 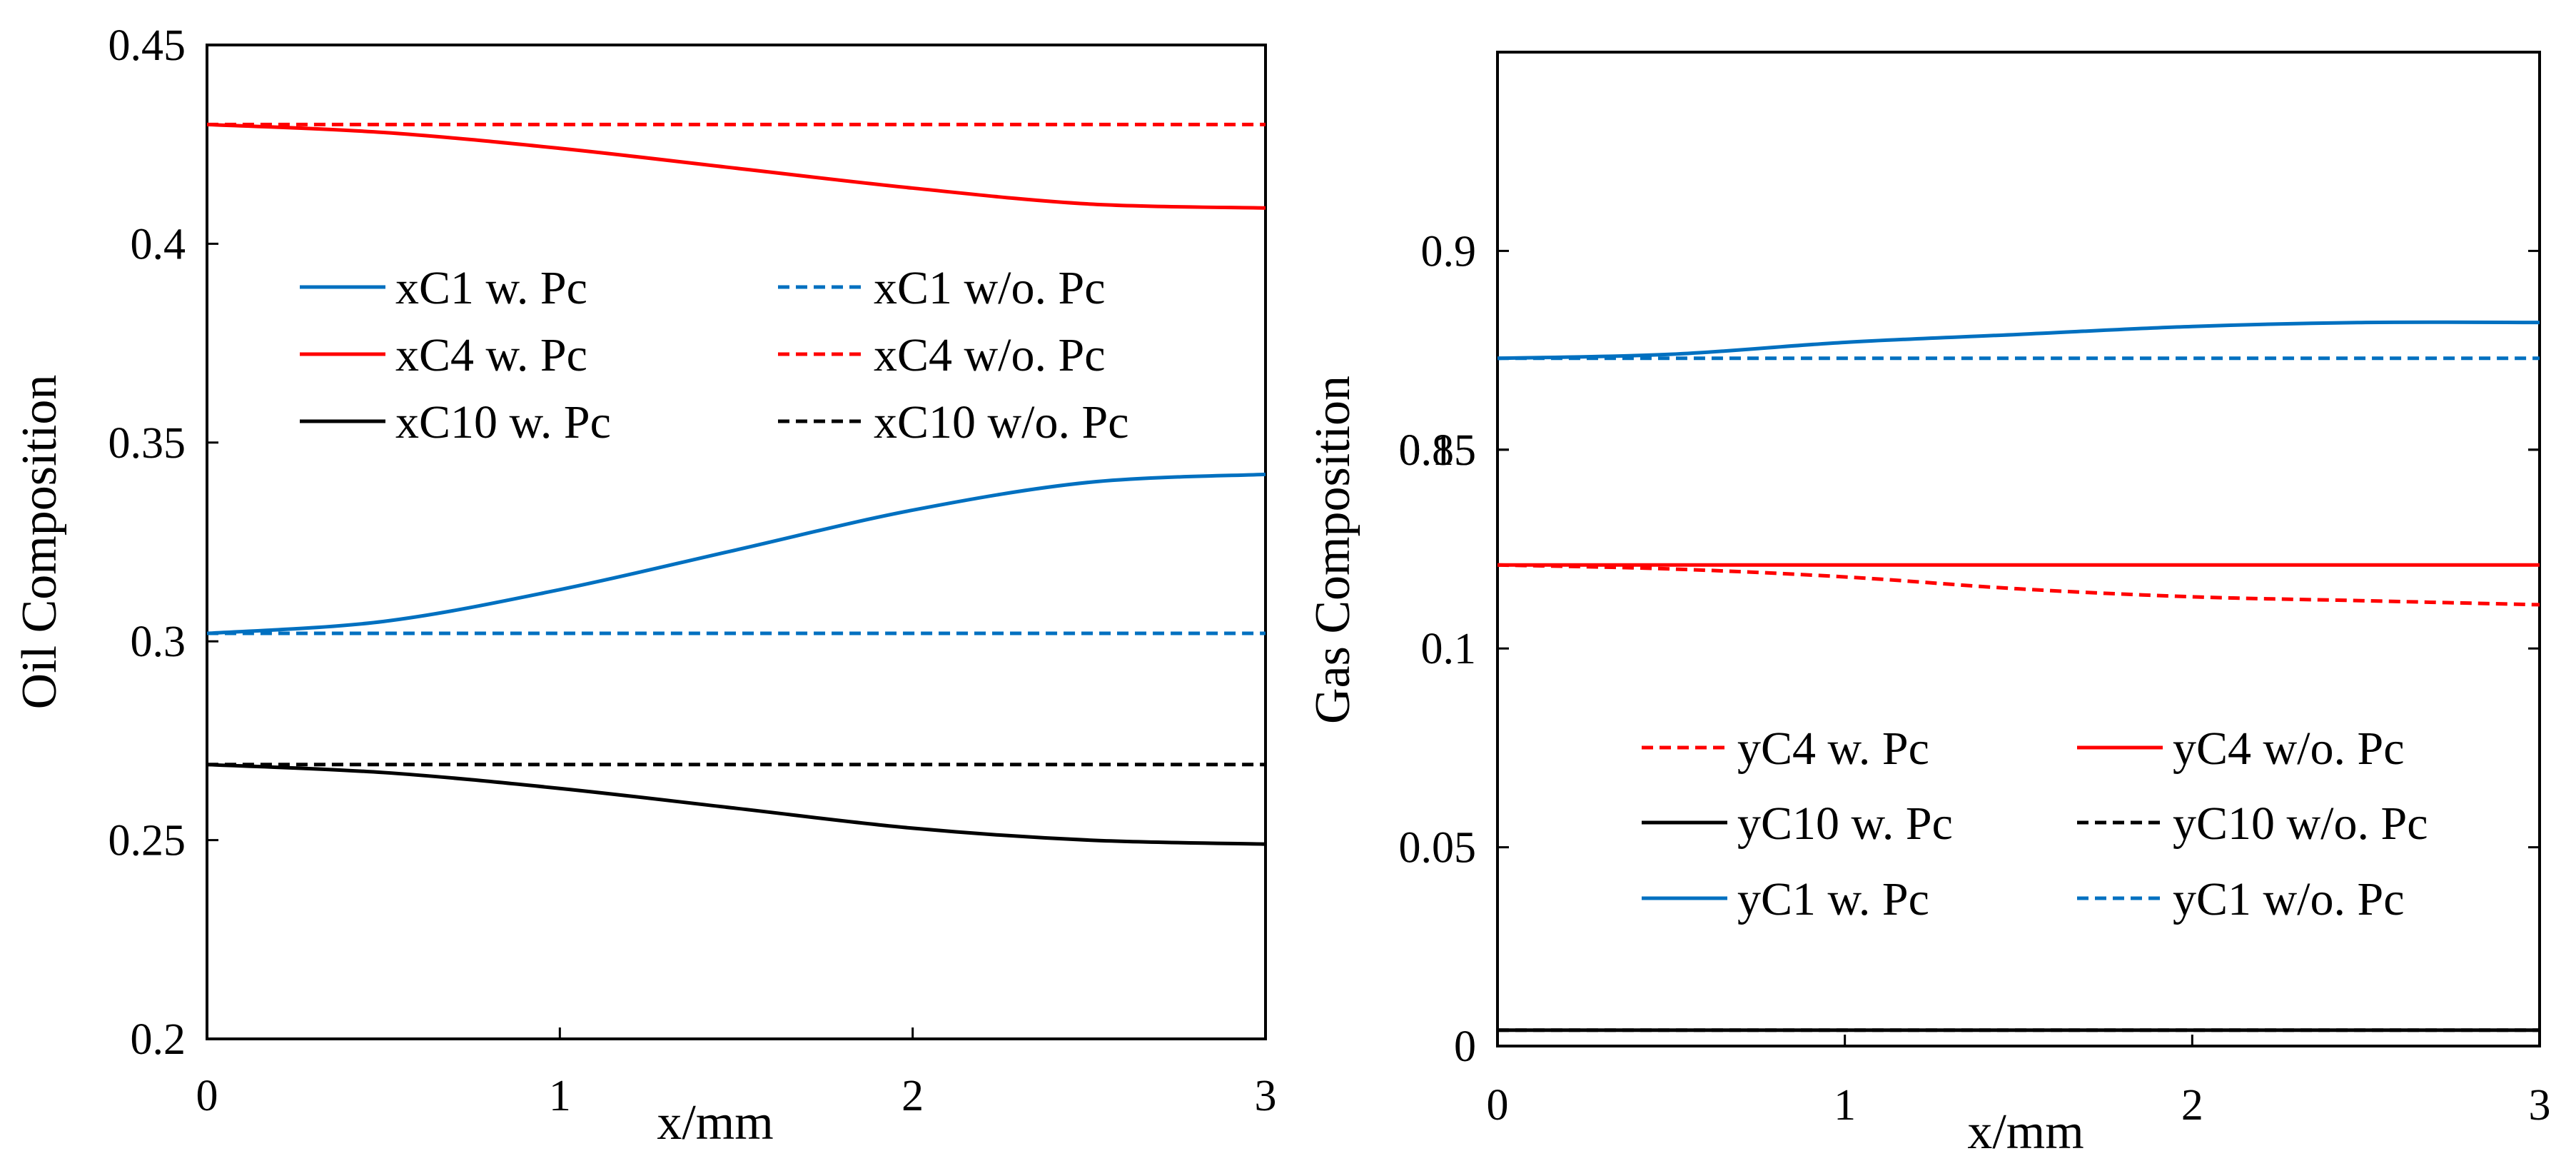 I want to click on y-tick-label: 0.05, so click(x=1438, y=848).